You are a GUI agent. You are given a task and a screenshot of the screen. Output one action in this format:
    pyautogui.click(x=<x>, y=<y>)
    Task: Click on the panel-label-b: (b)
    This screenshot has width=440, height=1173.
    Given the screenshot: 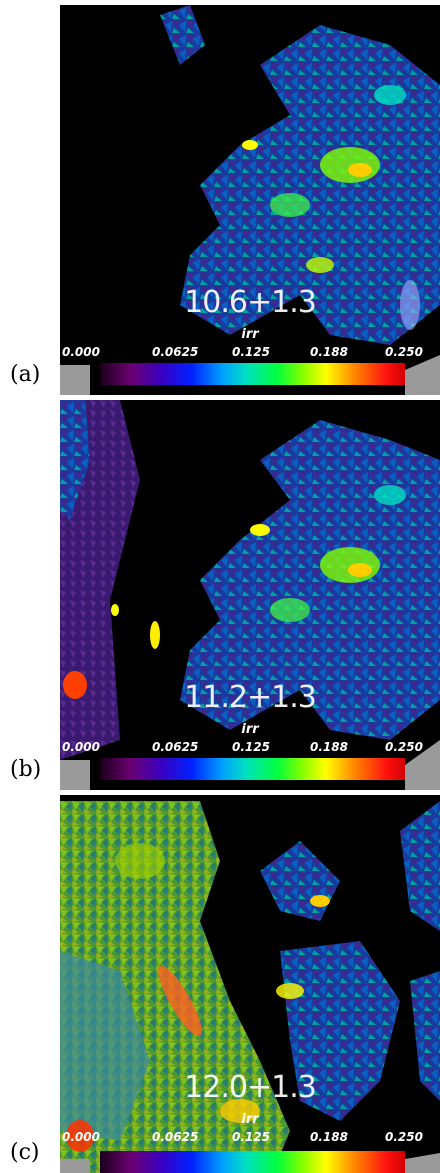 What is the action you would take?
    pyautogui.click(x=26, y=769)
    